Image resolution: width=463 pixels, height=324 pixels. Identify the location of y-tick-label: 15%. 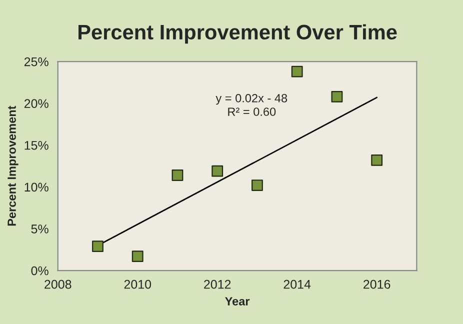
(36, 145).